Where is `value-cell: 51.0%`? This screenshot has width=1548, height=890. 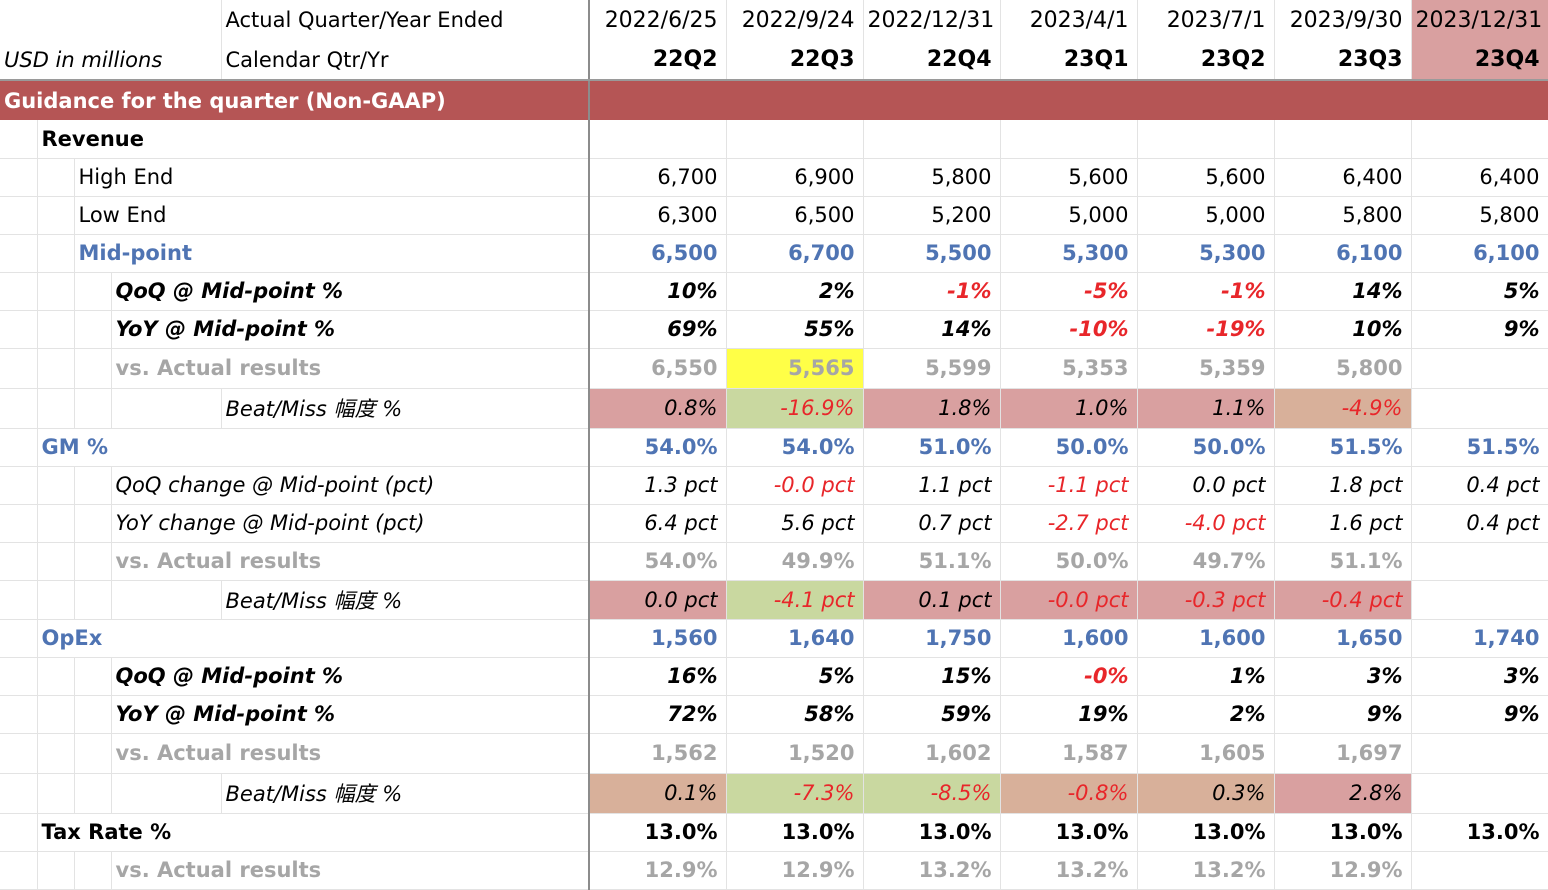 value-cell: 51.0% is located at coordinates (932, 447).